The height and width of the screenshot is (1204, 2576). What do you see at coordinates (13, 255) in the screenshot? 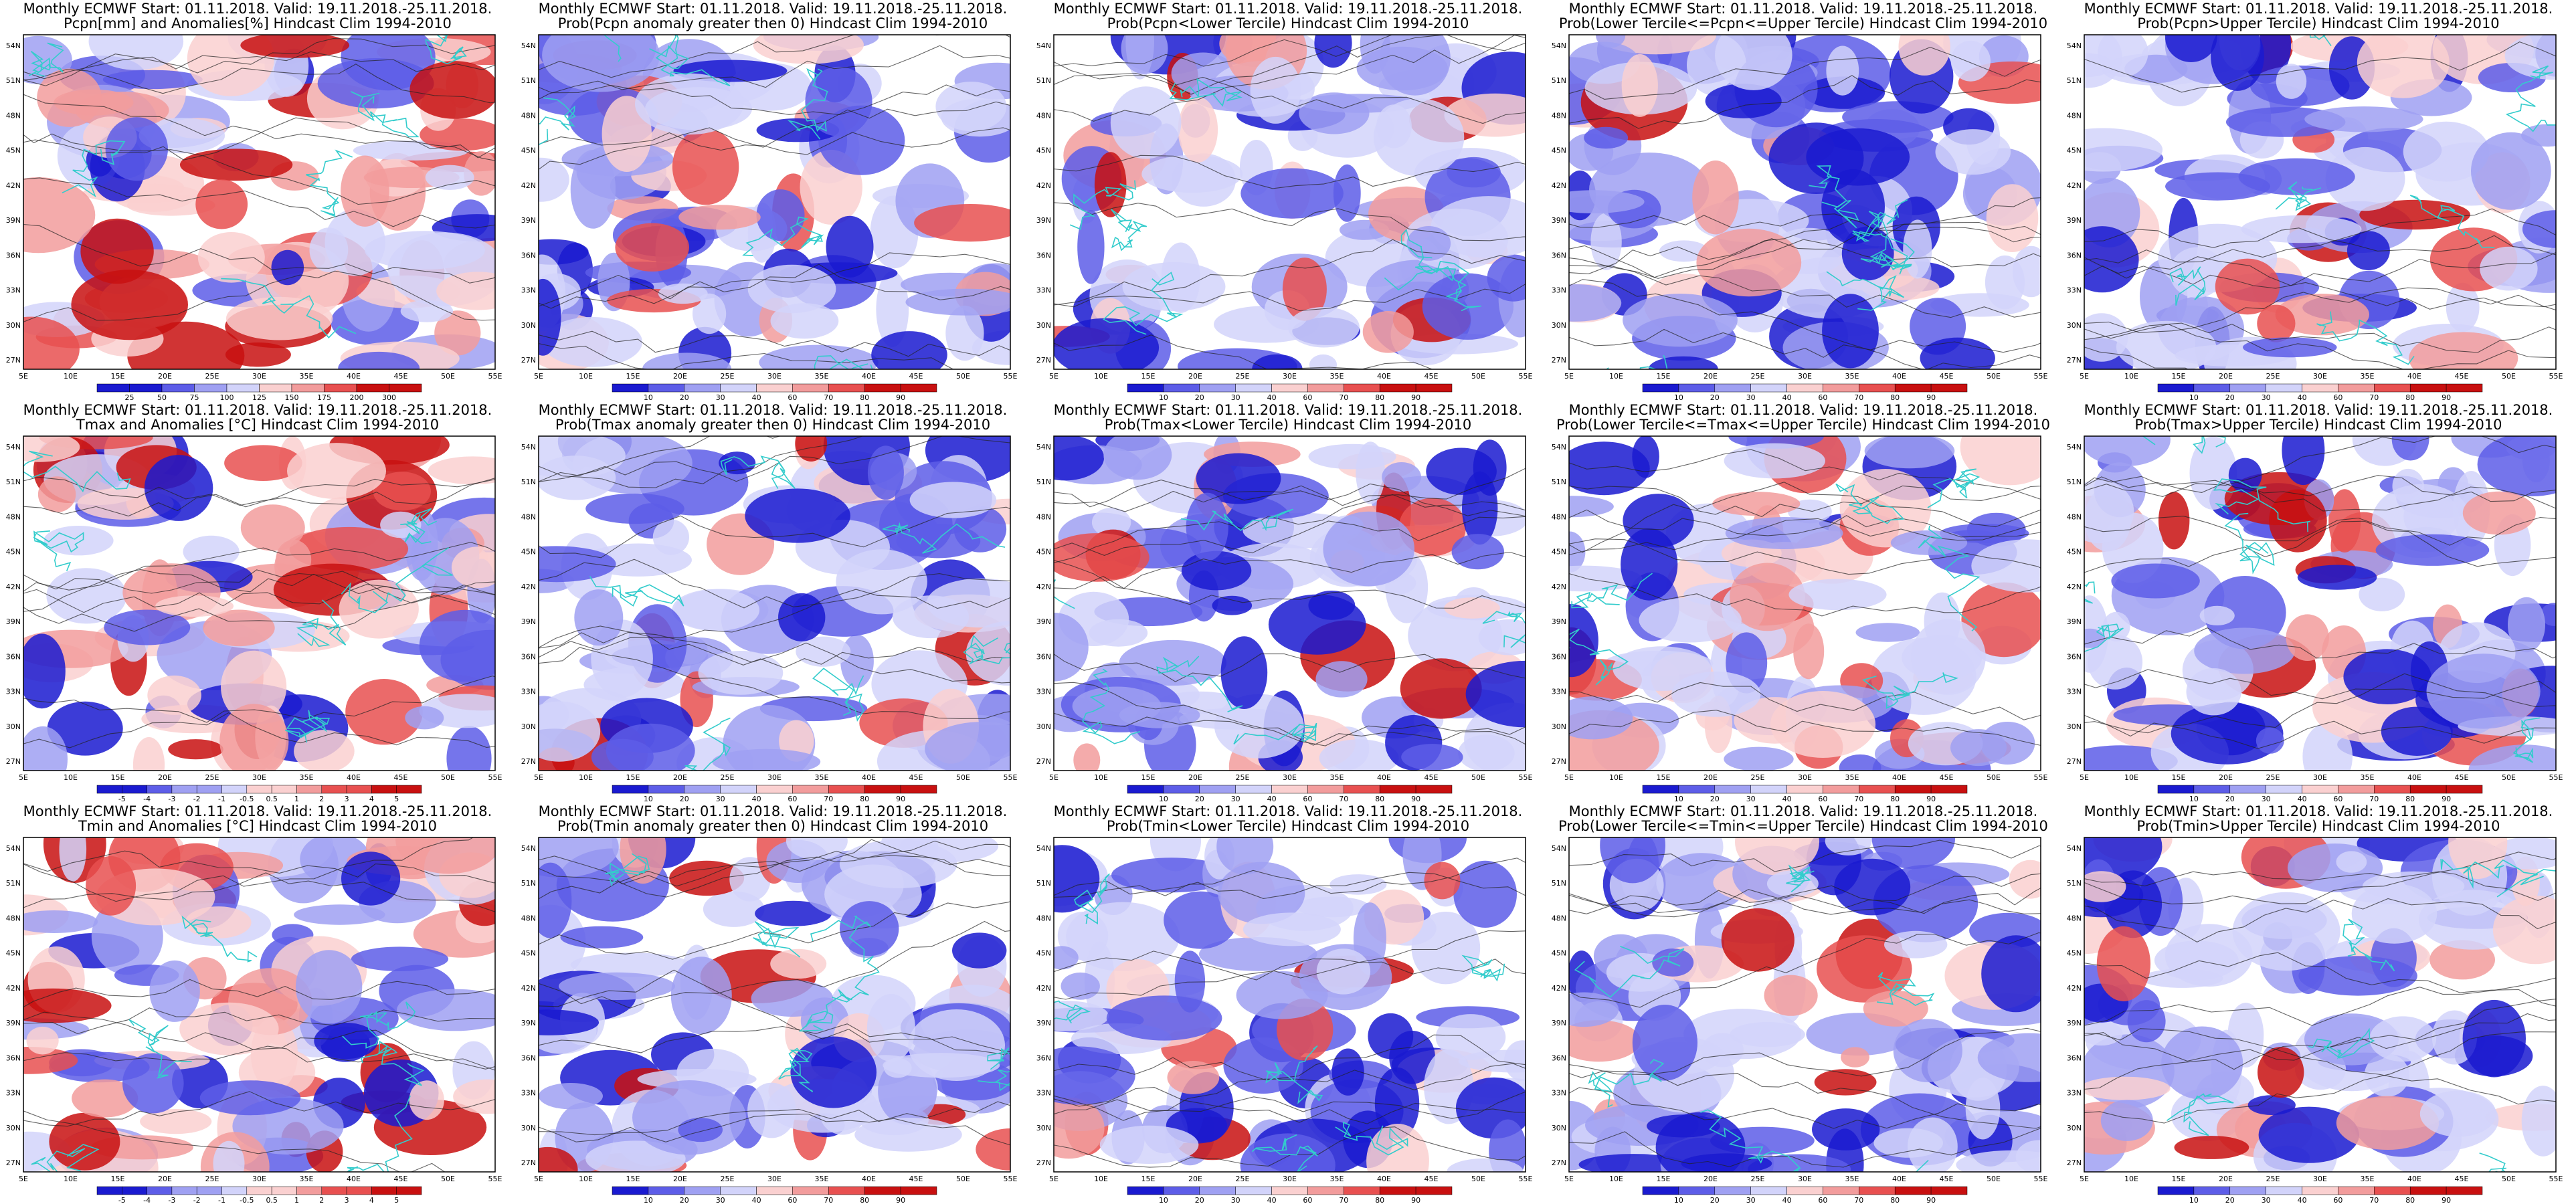
I see `lat-tick-label: 36N` at bounding box center [13, 255].